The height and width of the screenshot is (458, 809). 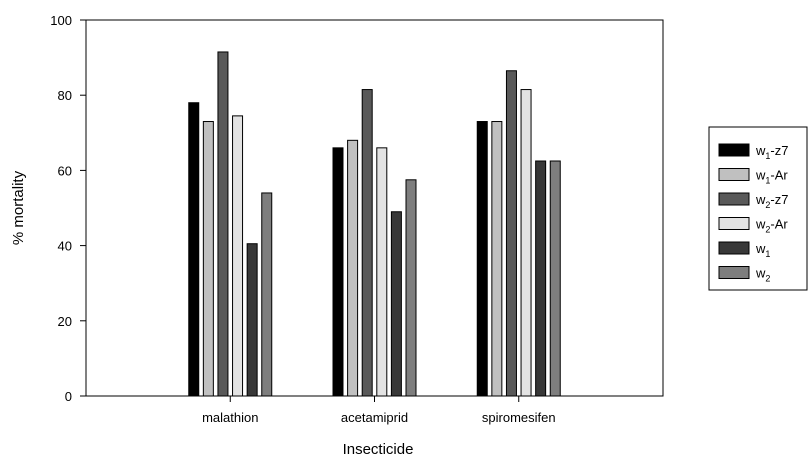 I want to click on x-axis-title: Insecticide, so click(x=378, y=449).